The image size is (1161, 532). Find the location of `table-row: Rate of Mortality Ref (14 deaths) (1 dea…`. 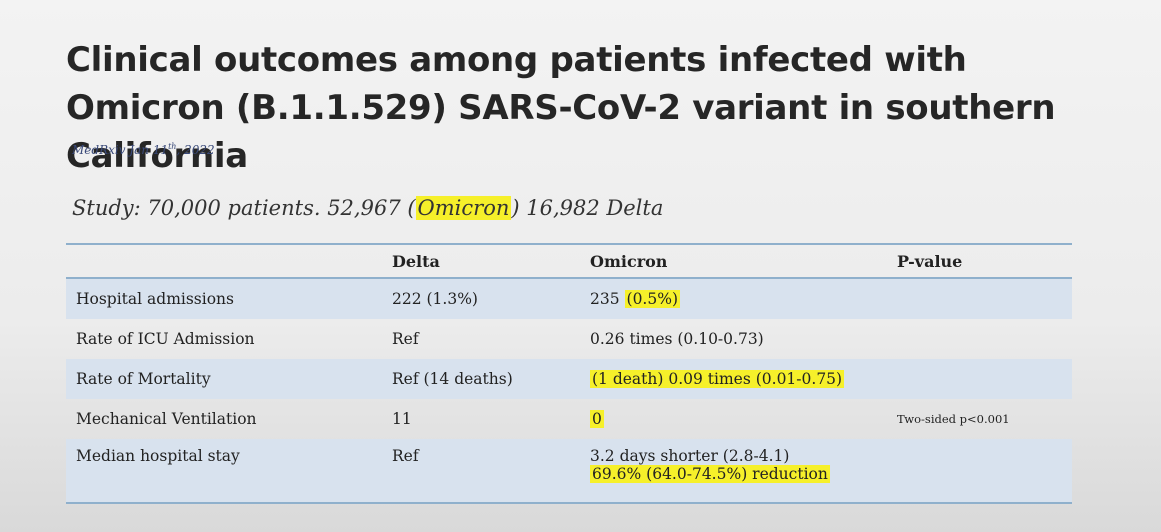

table-row: Rate of Mortality Ref (14 deaths) (1 dea… is located at coordinates (569, 379).